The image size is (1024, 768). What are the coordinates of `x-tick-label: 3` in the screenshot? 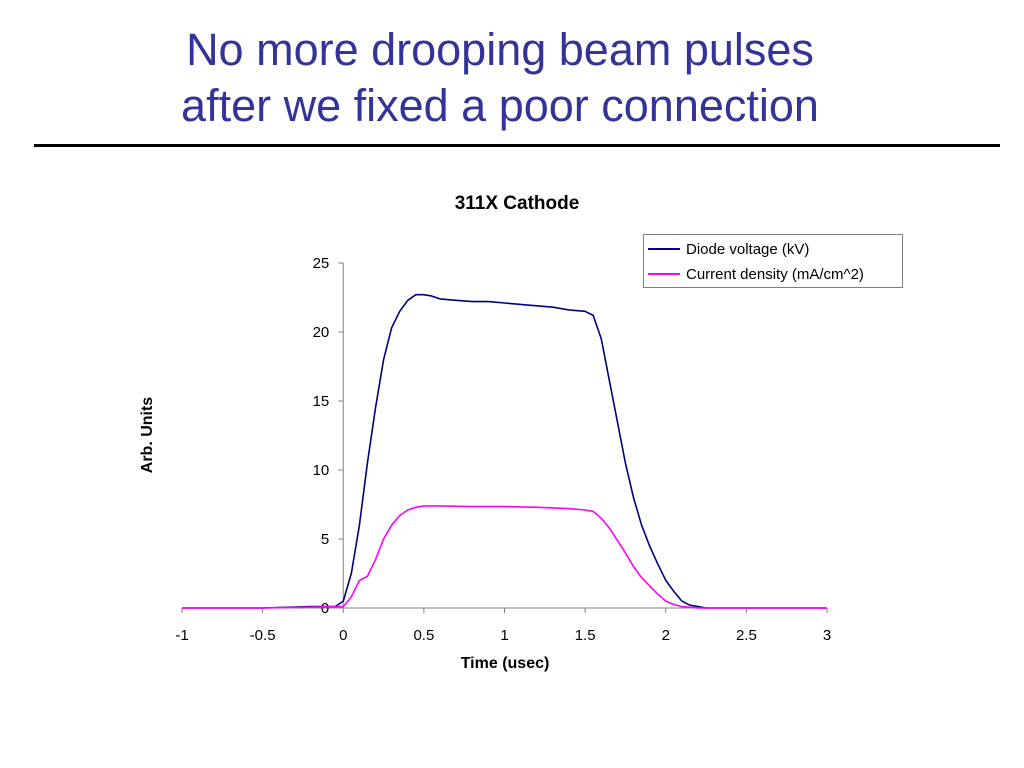 It's located at (827, 635).